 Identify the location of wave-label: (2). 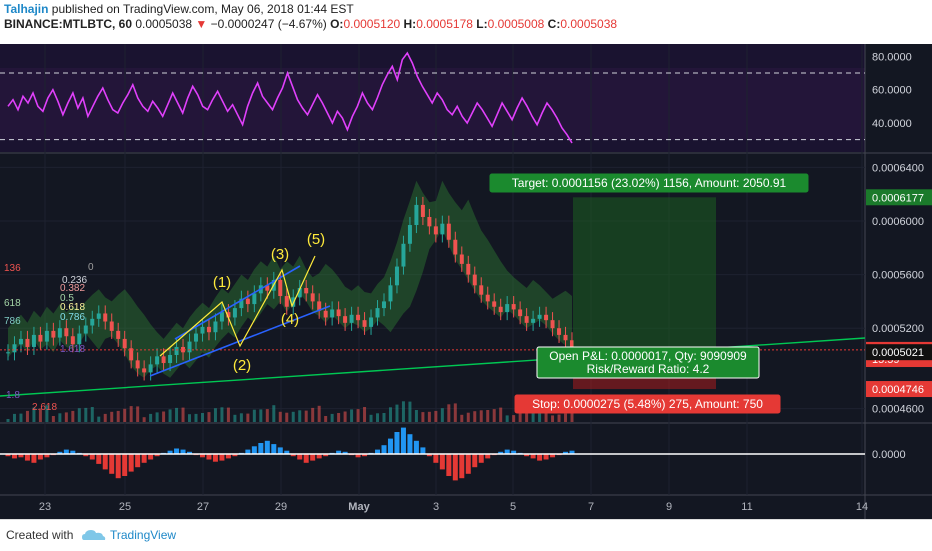
(242, 365).